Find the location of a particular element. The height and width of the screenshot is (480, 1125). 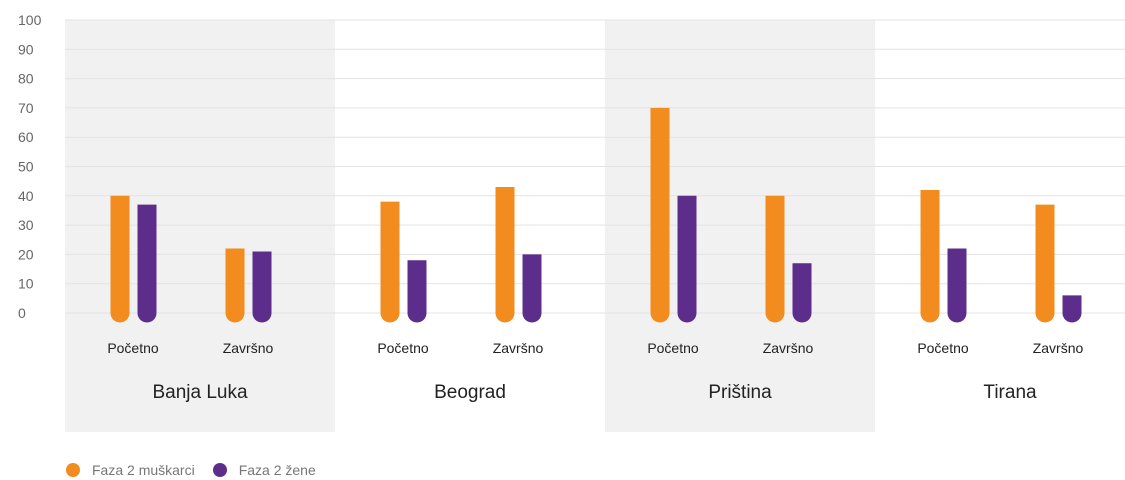

y-tick-label-20: 20 is located at coordinates (26, 254).